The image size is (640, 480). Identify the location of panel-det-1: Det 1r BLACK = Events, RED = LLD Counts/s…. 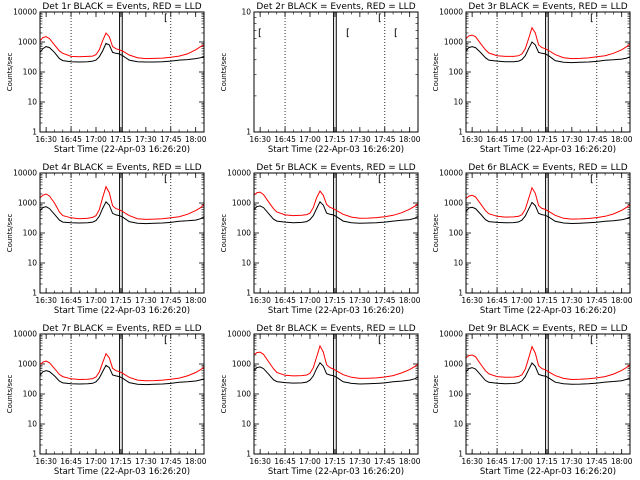
(106, 78).